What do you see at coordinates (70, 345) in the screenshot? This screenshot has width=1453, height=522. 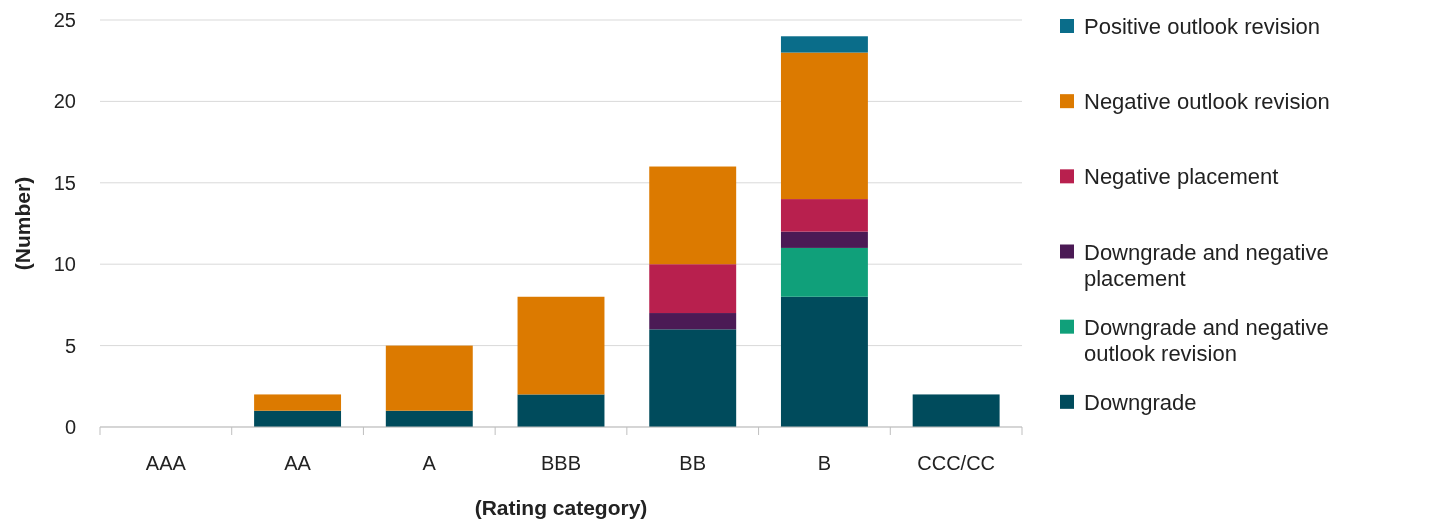 I see `y-tick-label: 5` at bounding box center [70, 345].